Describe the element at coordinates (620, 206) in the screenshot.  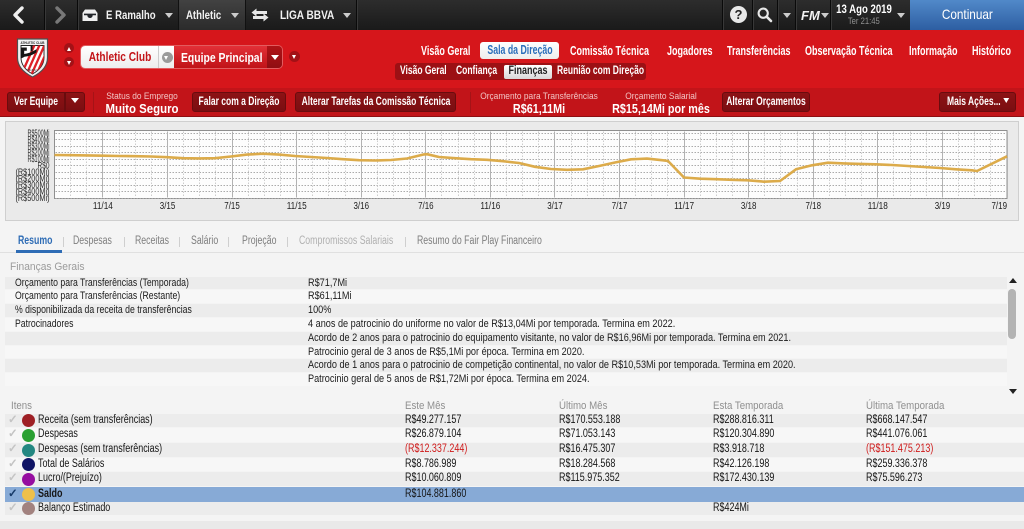
I see `svg-text: 7/17` at that location.